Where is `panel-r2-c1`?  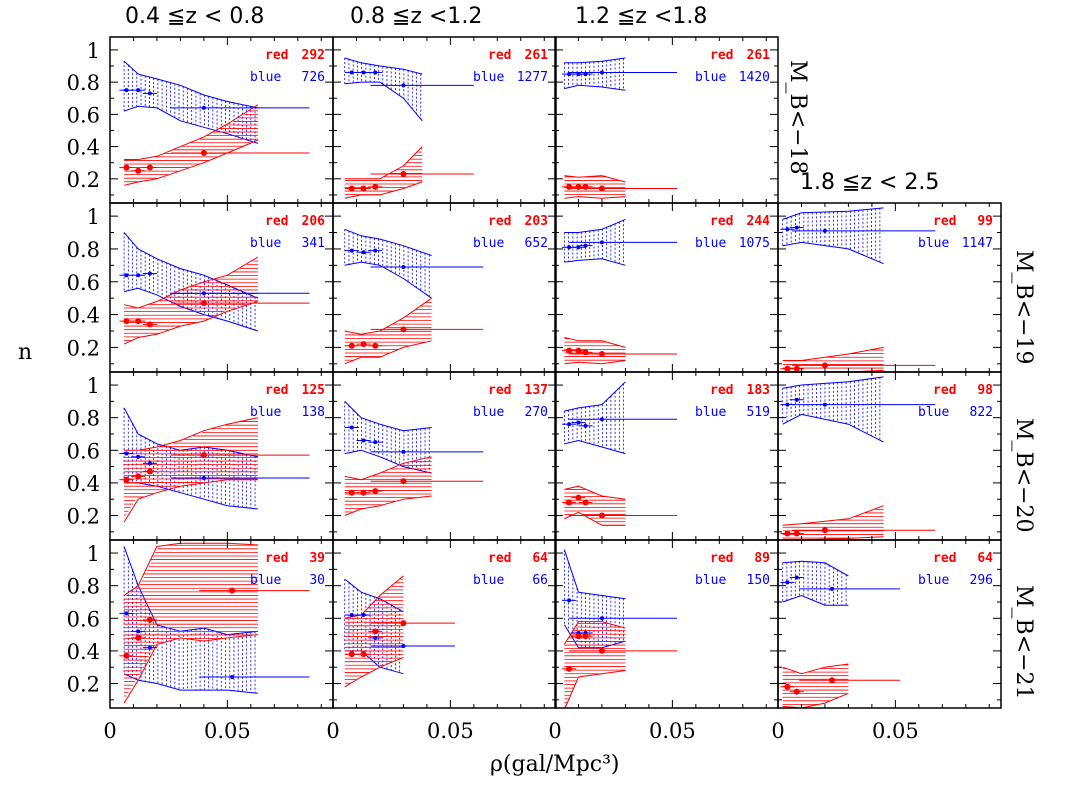 panel-r2-c1 is located at coordinates (214, 288).